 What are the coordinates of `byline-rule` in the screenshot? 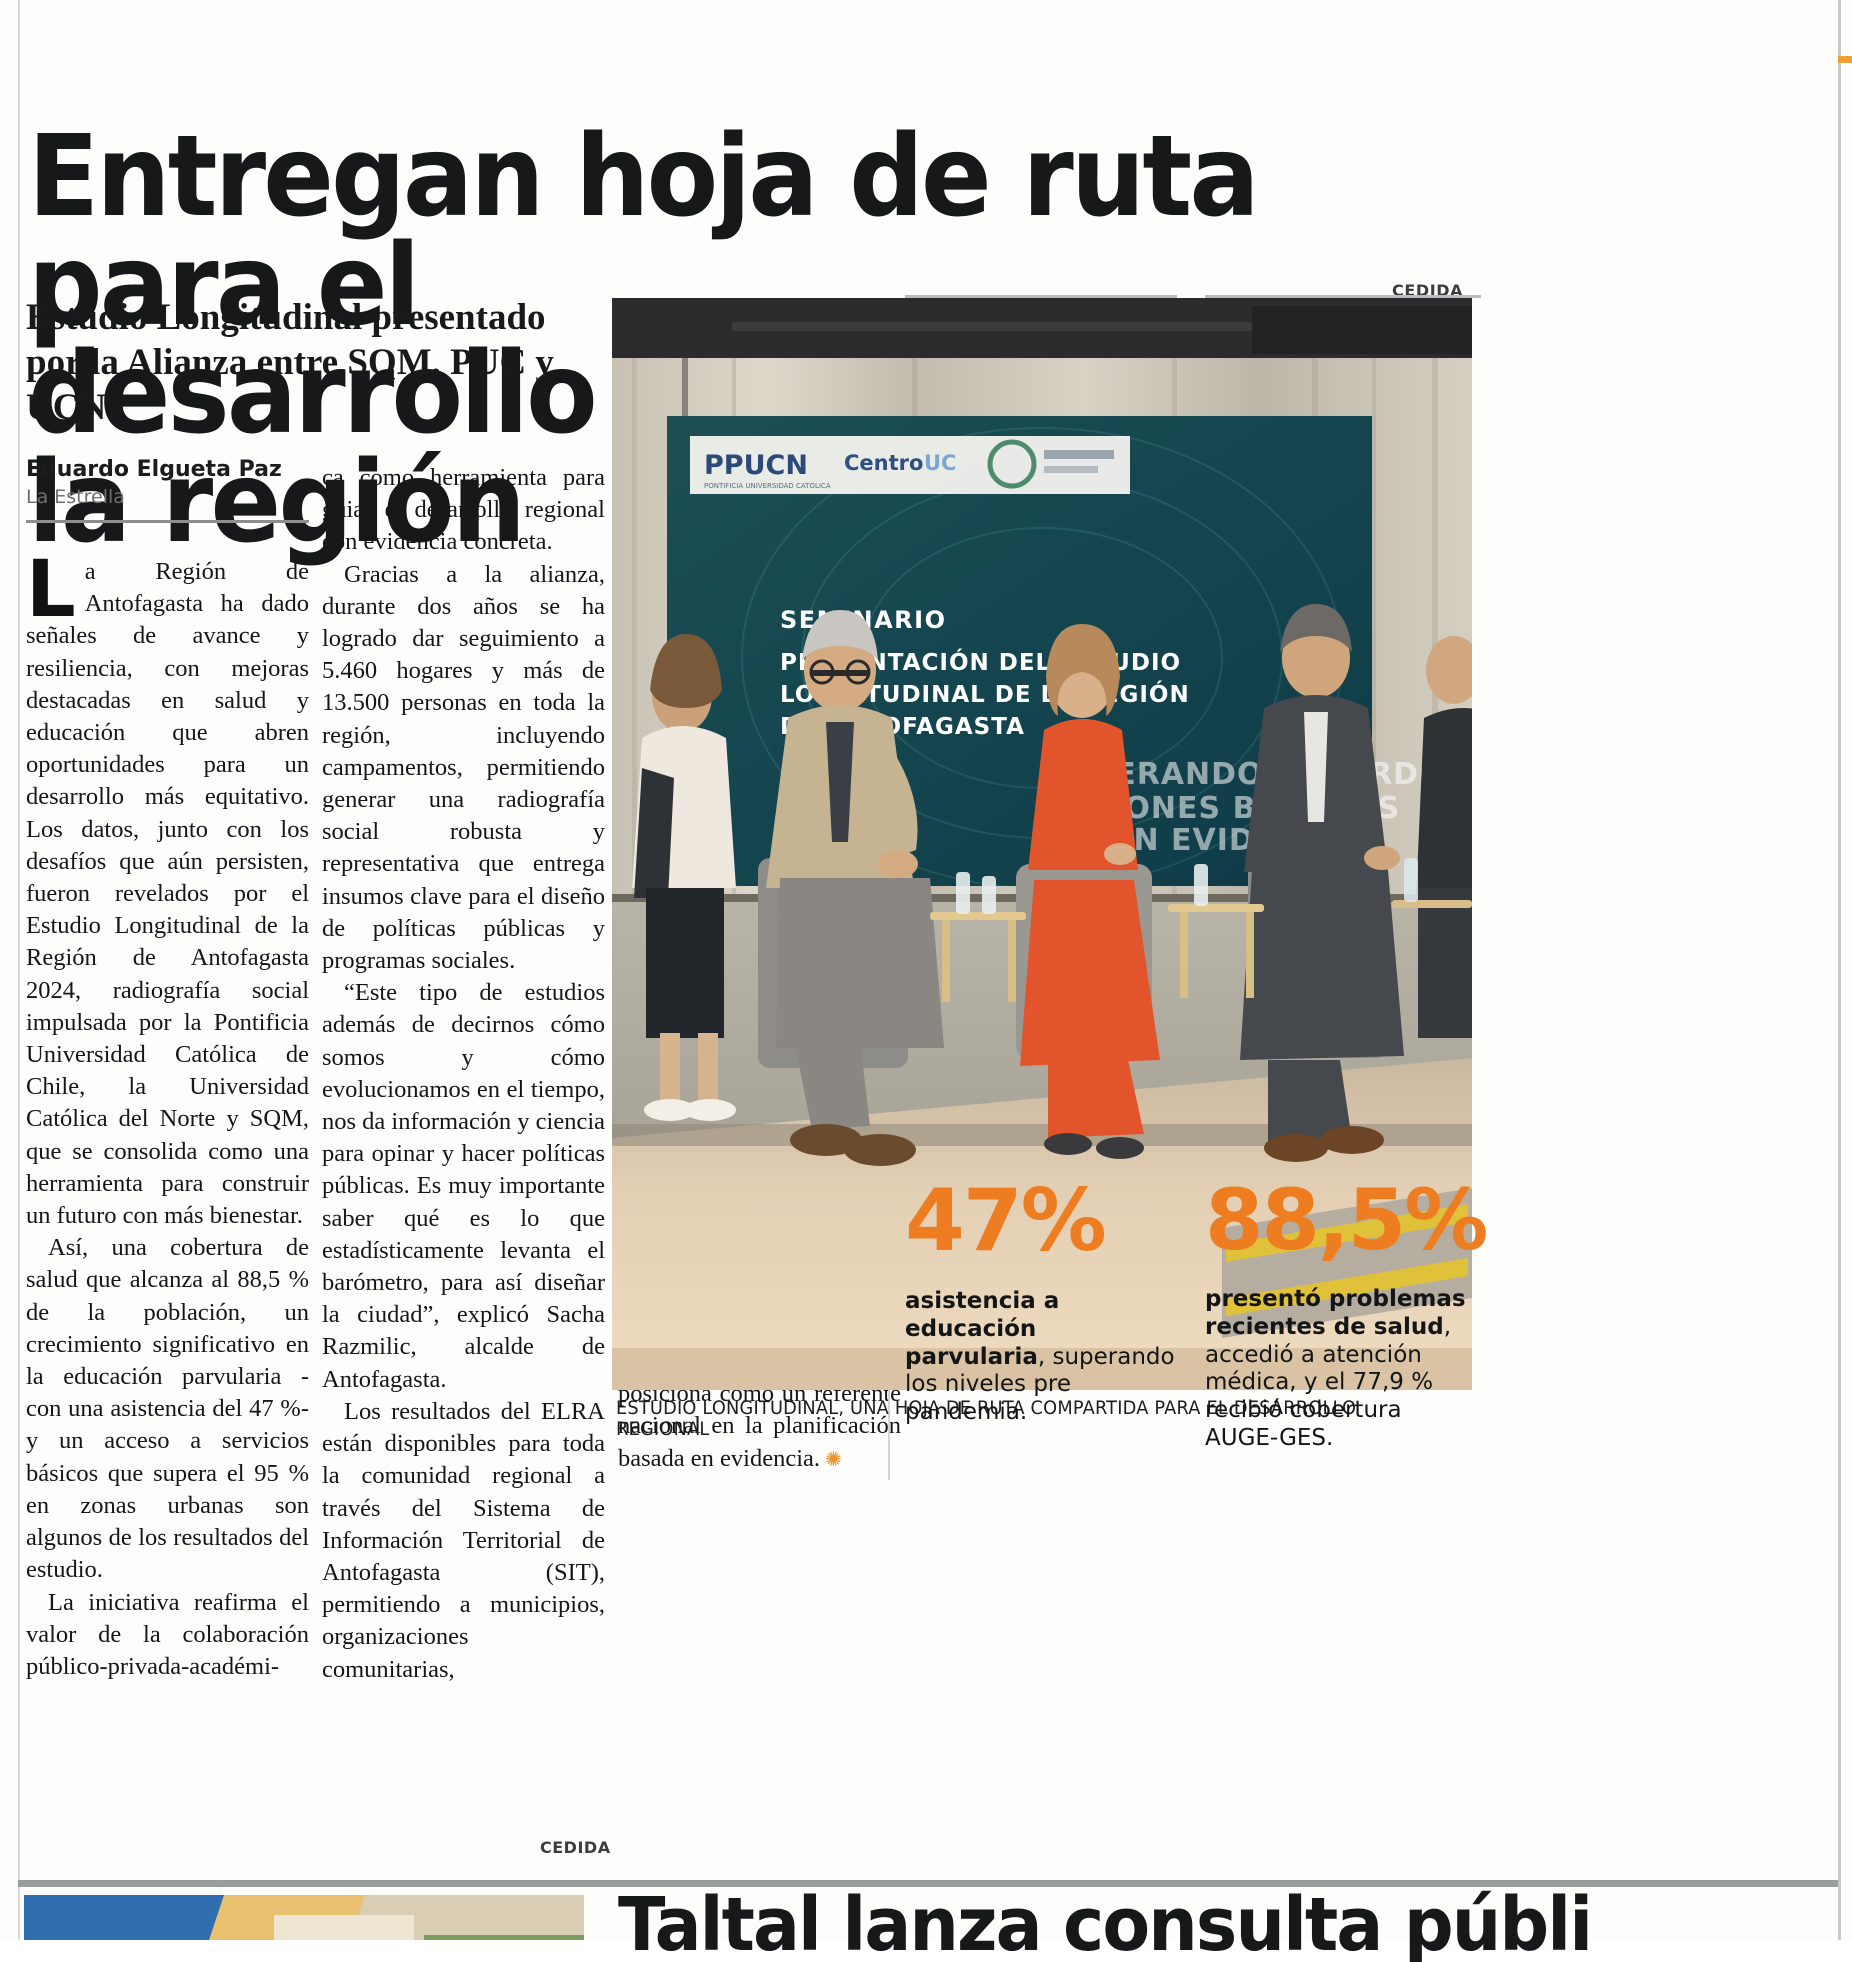 It's located at (167, 522).